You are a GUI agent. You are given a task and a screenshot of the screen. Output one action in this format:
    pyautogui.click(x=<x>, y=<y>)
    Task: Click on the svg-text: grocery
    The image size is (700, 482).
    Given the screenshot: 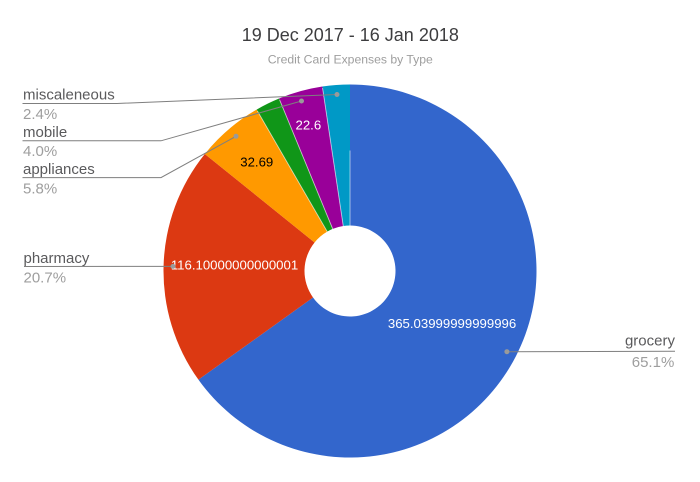 What is the action you would take?
    pyautogui.click(x=650, y=341)
    